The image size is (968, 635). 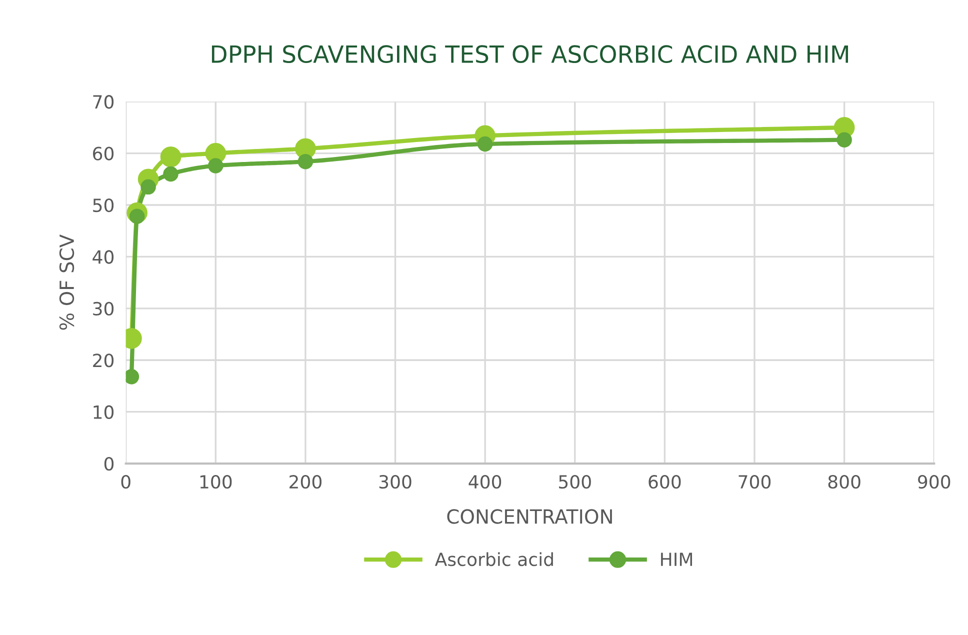 I want to click on y-tick-label: 60, so click(x=103, y=153).